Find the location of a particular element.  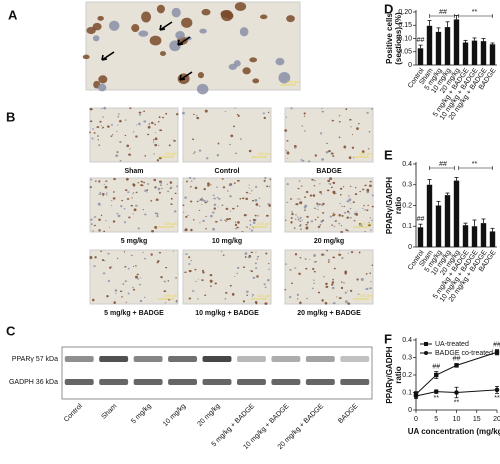

micrograph-caption: BADGE is located at coordinates (329, 171).